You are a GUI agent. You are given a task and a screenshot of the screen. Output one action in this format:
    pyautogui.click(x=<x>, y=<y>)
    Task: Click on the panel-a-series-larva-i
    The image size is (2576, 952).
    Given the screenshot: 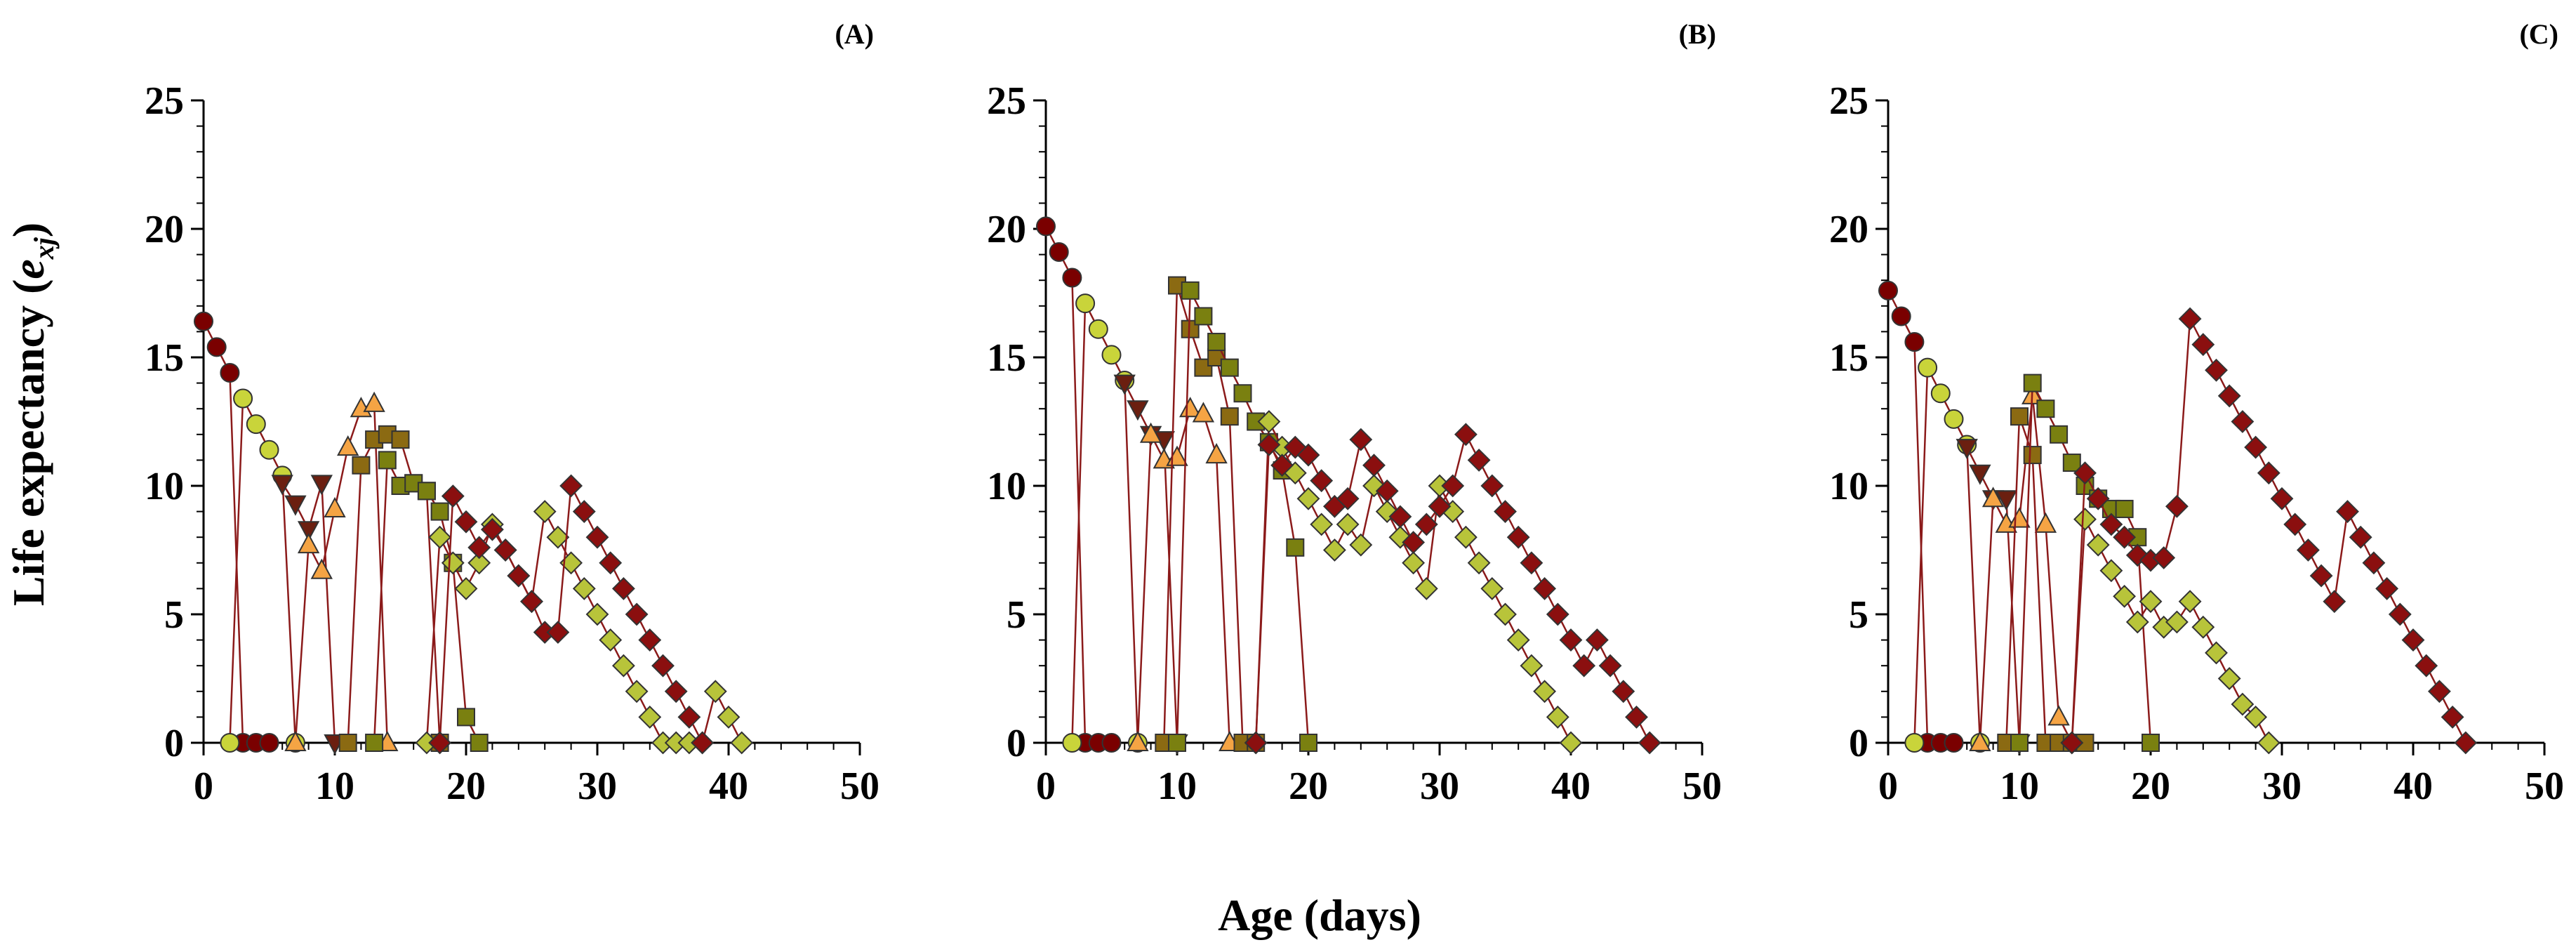 What is the action you would take?
    pyautogui.click(x=262, y=570)
    